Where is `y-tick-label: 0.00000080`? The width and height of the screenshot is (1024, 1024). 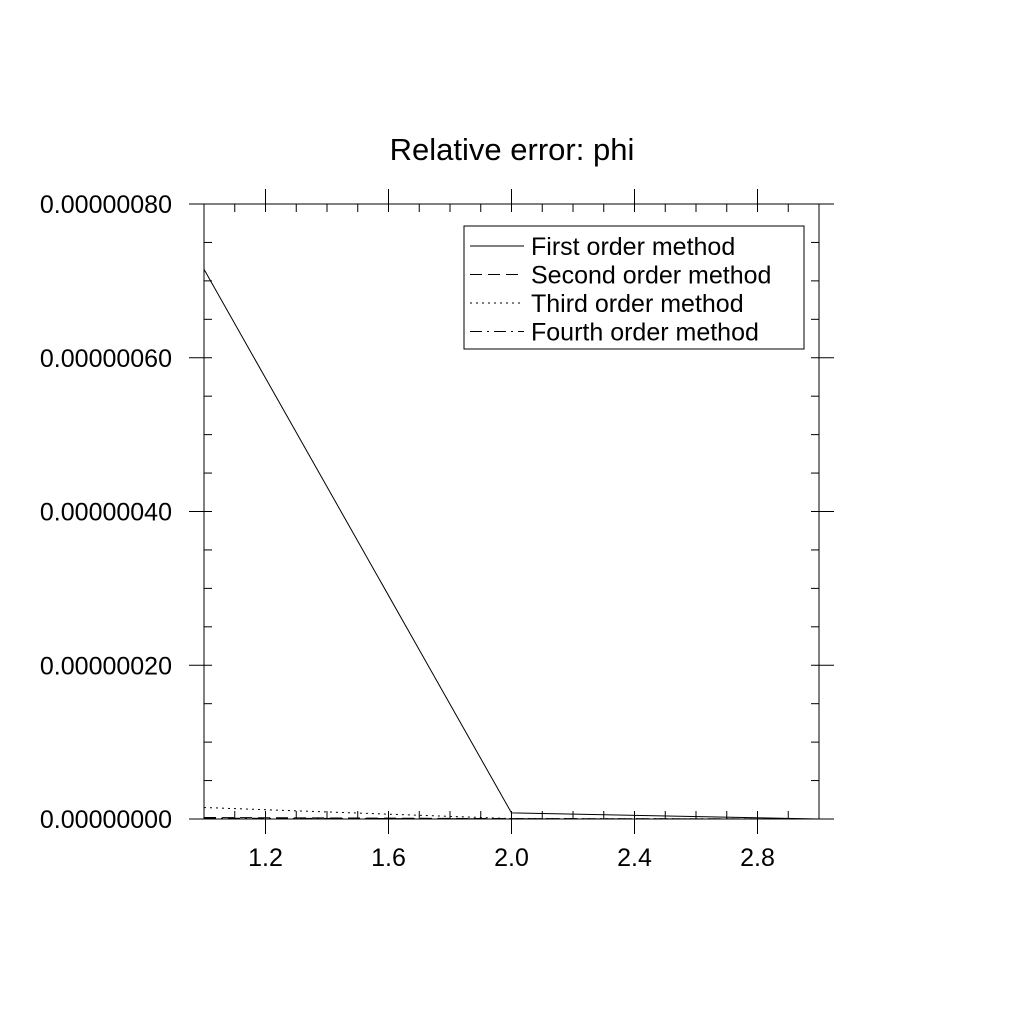
y-tick-label: 0.00000080 is located at coordinates (106, 205).